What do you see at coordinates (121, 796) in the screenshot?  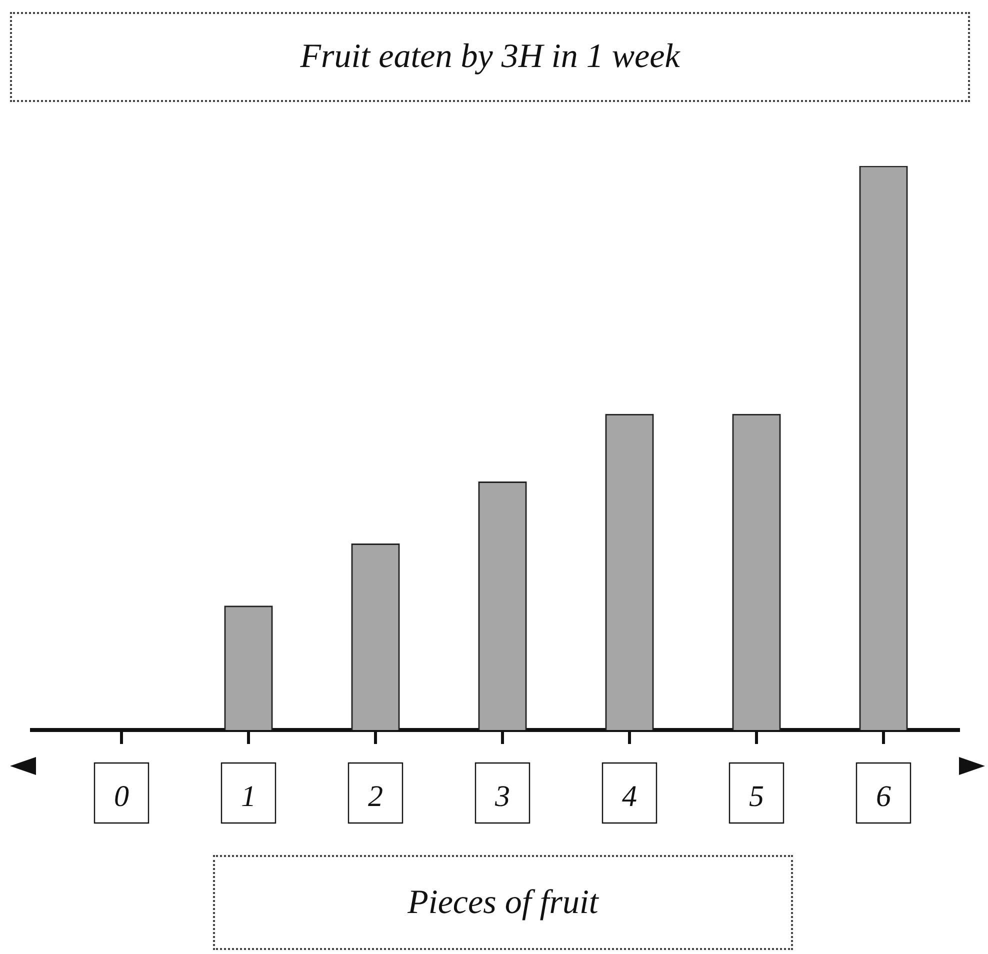 I see `x-tick-label: 0` at bounding box center [121, 796].